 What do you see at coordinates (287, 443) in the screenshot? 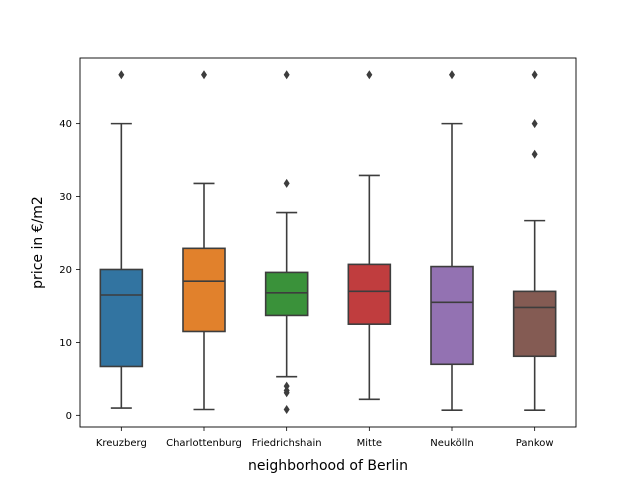
I see `x-tick-label: Friedrichshain` at bounding box center [287, 443].